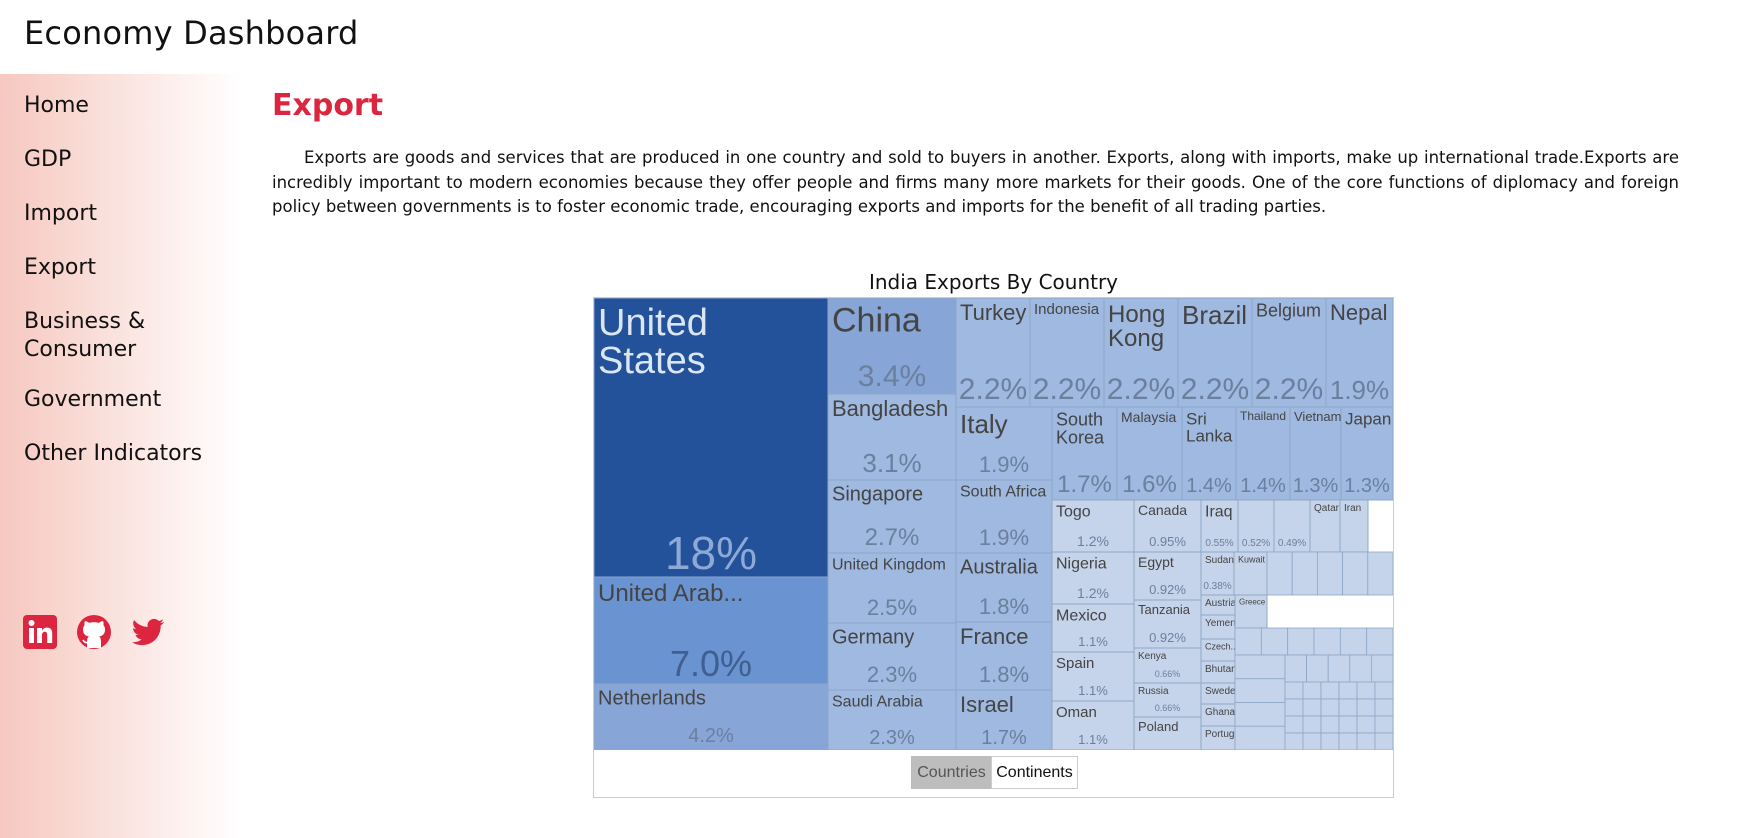  Describe the element at coordinates (1136, 338) in the screenshot. I see `treemap-label: Kong` at that location.